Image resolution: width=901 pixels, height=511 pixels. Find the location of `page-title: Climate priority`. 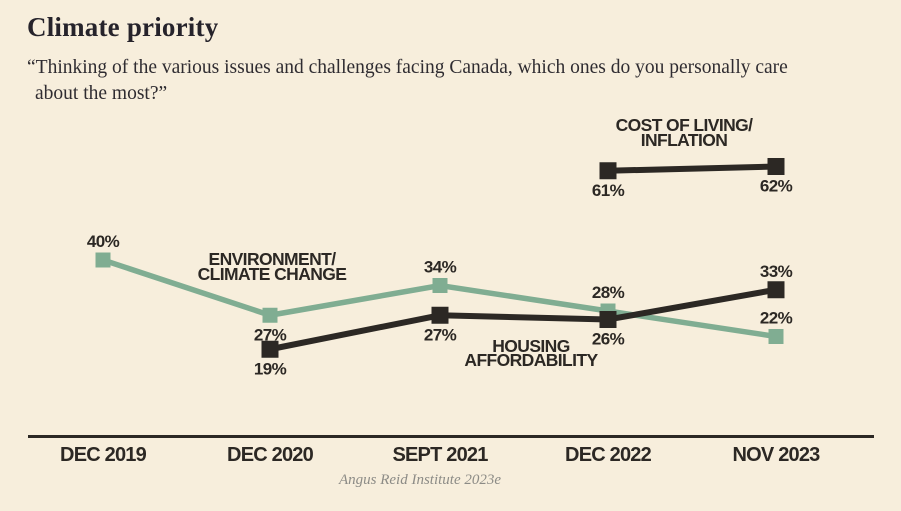

page-title: Climate priority is located at coordinates (123, 27).